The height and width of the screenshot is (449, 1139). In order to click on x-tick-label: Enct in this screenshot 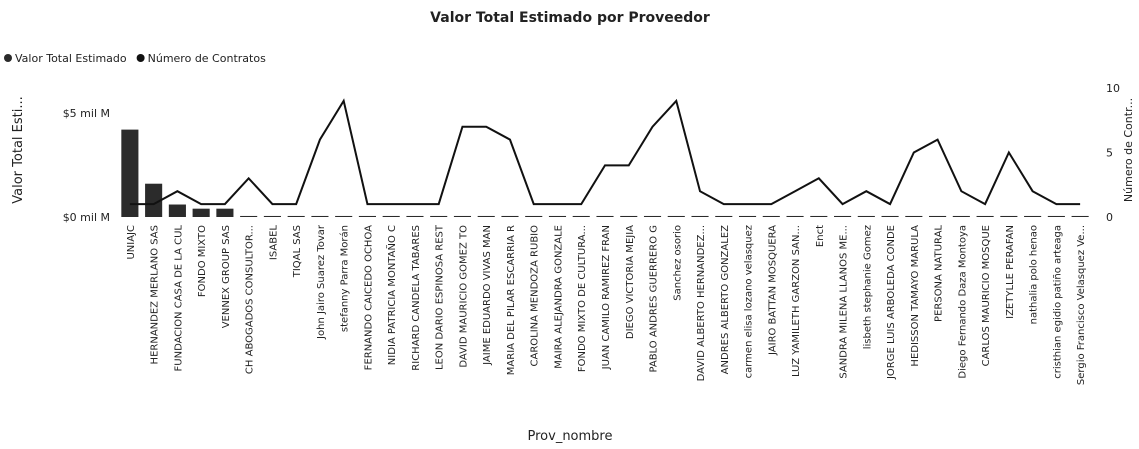, I will do `click(820, 236)`.